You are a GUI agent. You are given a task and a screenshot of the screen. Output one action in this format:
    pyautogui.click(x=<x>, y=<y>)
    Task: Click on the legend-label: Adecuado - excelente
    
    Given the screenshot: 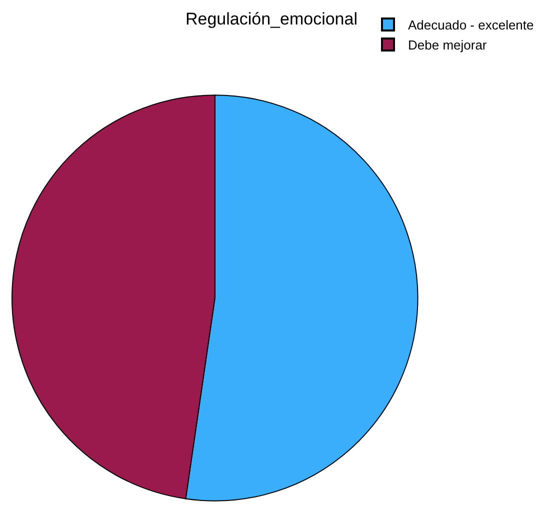 What is the action you would take?
    pyautogui.click(x=471, y=25)
    